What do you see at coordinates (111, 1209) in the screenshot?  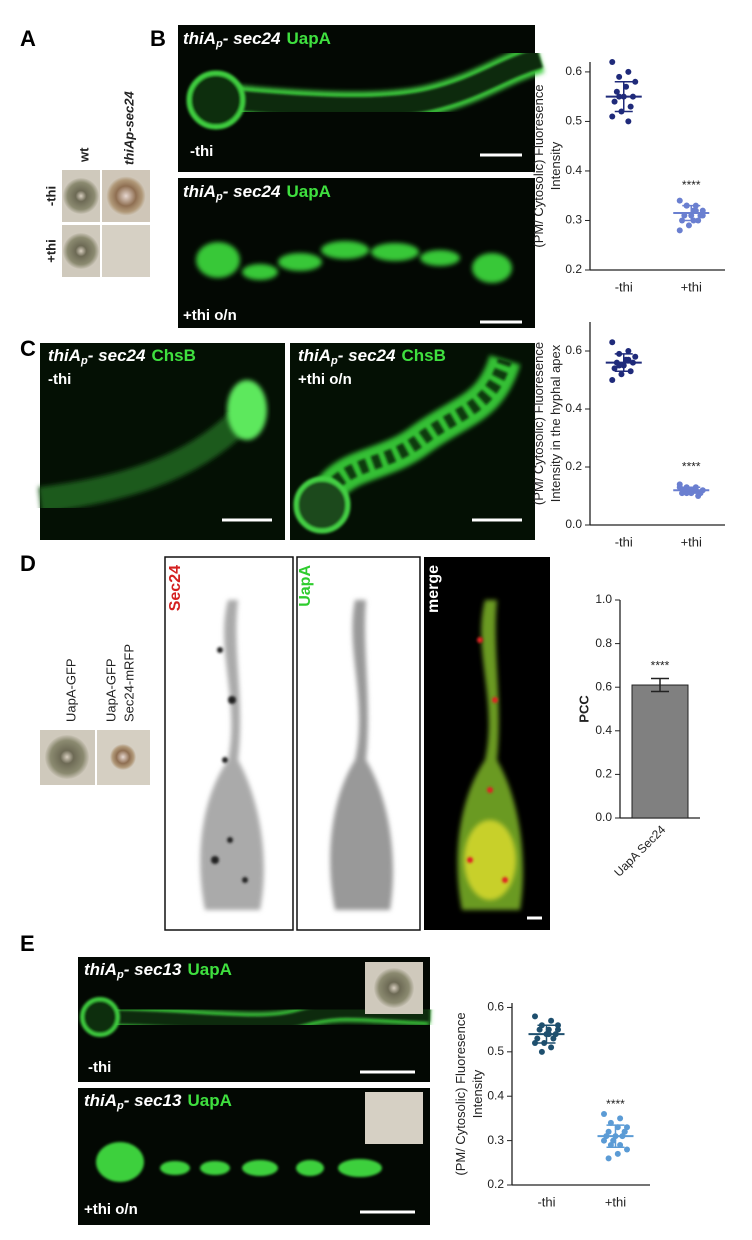 I see `condition-label: +thi o/n` at bounding box center [111, 1209].